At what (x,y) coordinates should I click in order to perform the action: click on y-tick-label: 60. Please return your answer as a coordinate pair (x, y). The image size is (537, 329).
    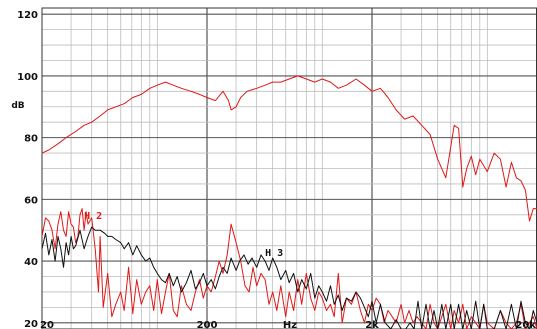
    Looking at the image, I should click on (31, 200).